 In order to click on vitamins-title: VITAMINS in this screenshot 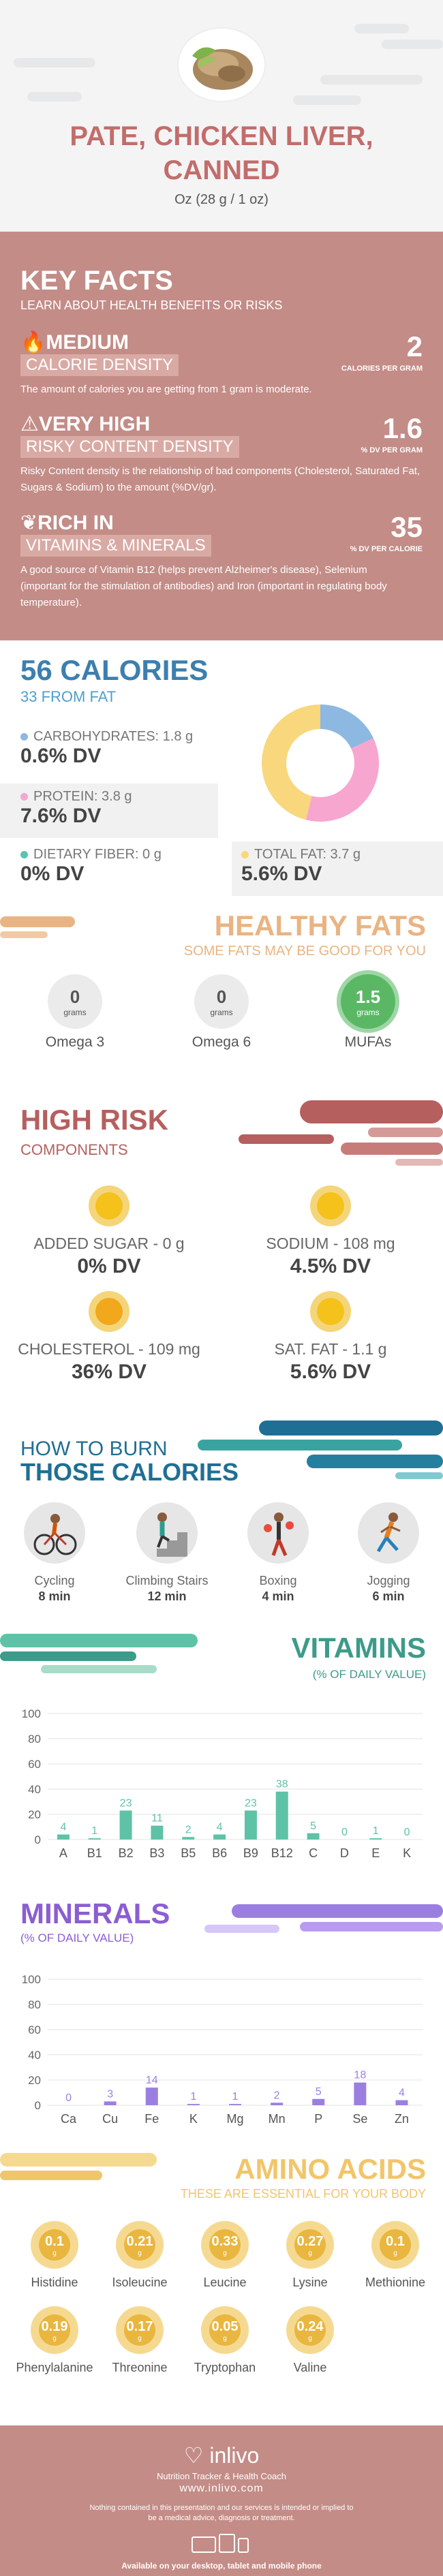, I will do `click(358, 1648)`.